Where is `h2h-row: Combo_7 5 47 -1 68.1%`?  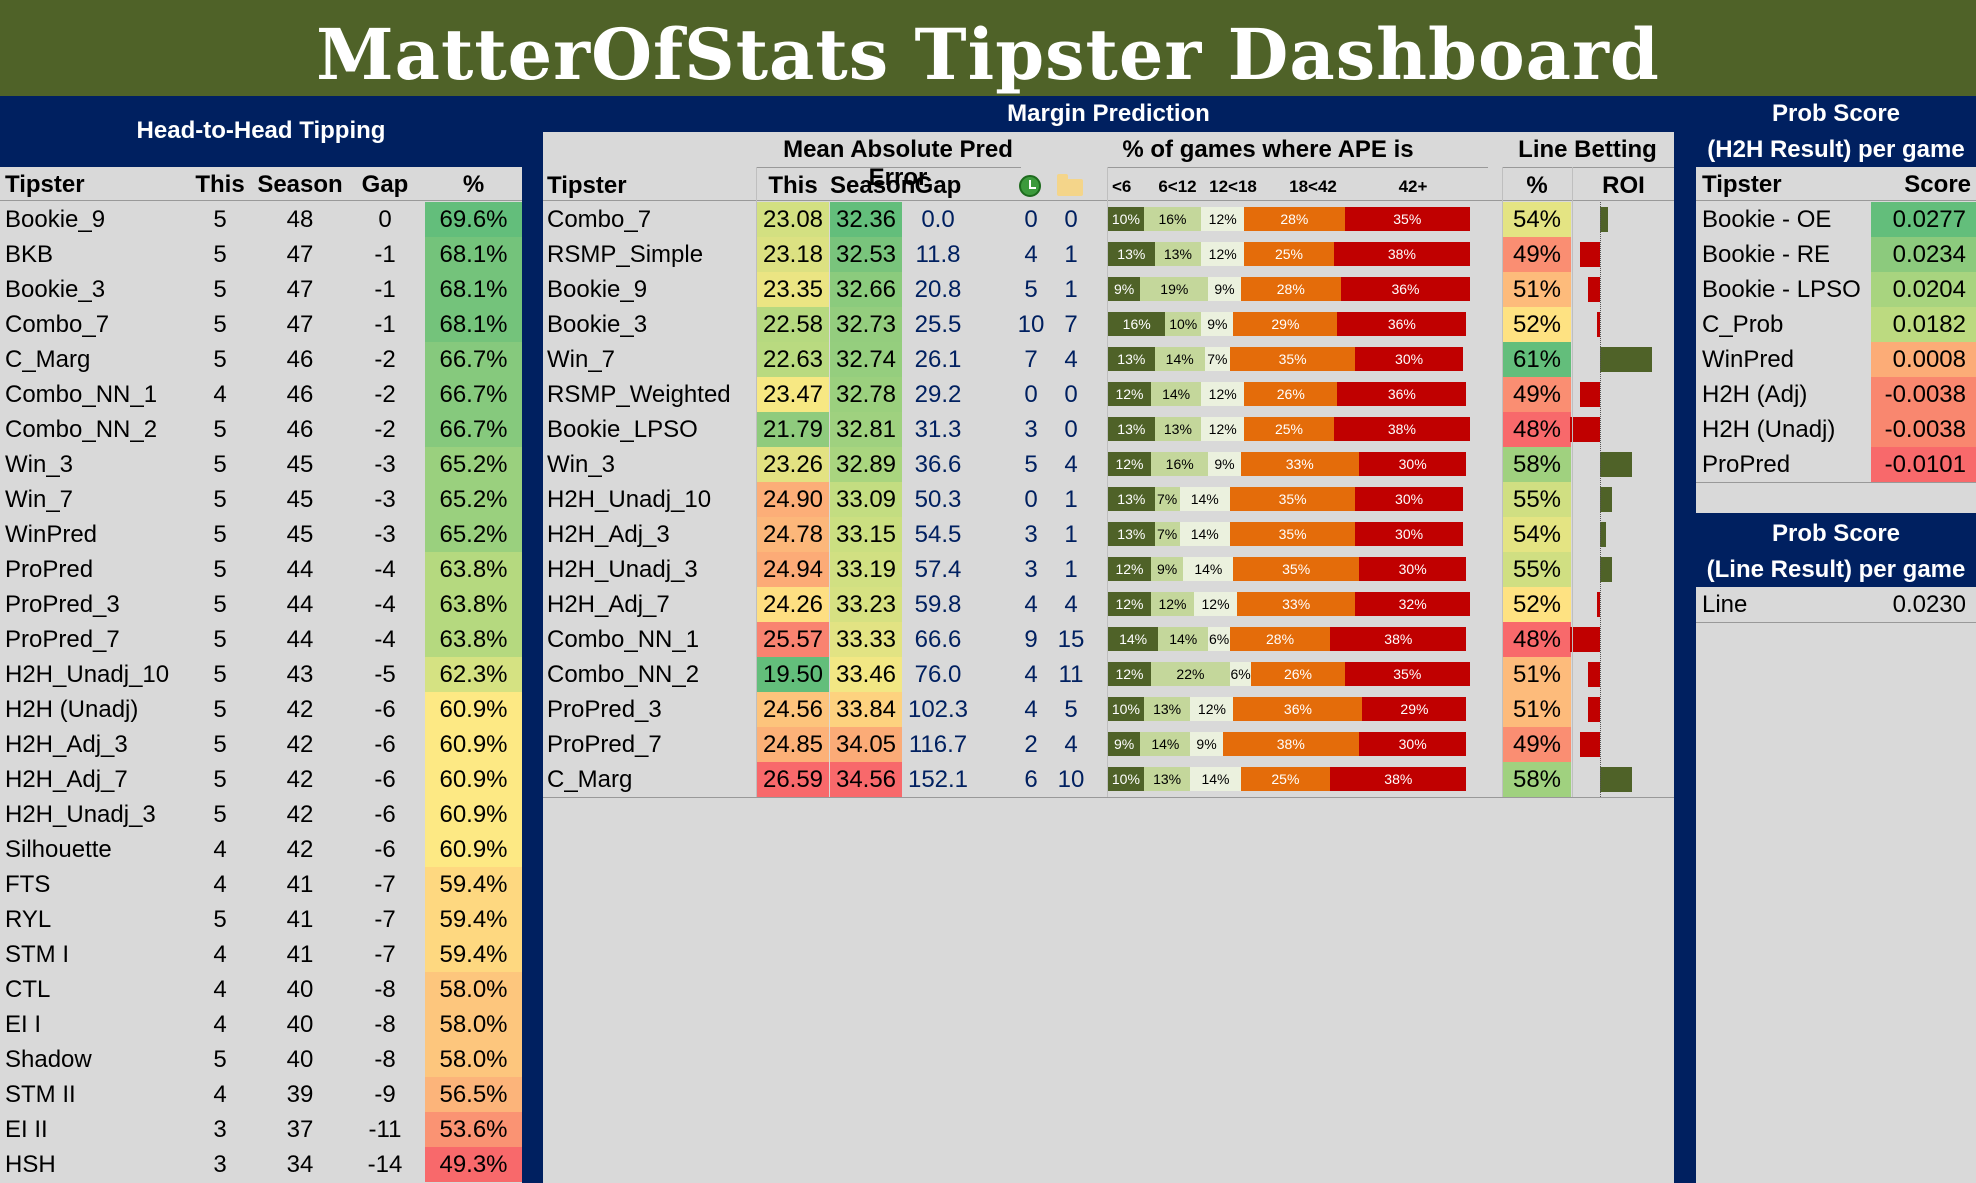 h2h-row: Combo_7 5 47 -1 68.1% is located at coordinates (261, 324).